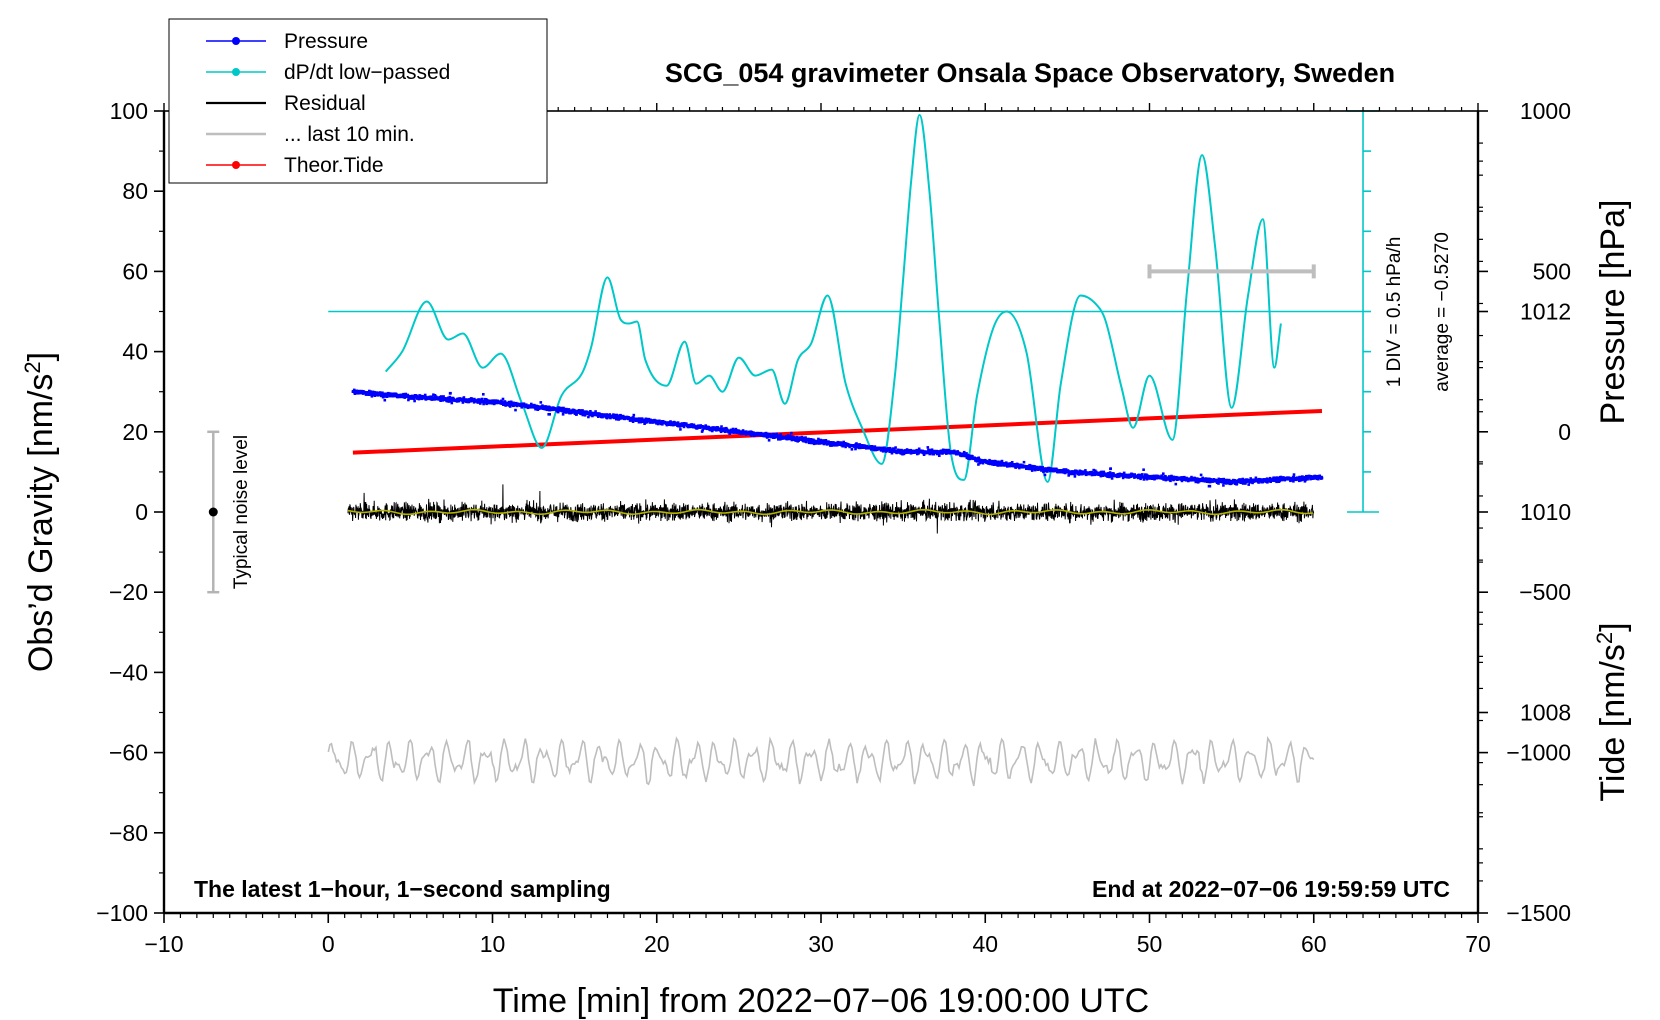  What do you see at coordinates (657, 944) in the screenshot?
I see `x-tick-label: 20` at bounding box center [657, 944].